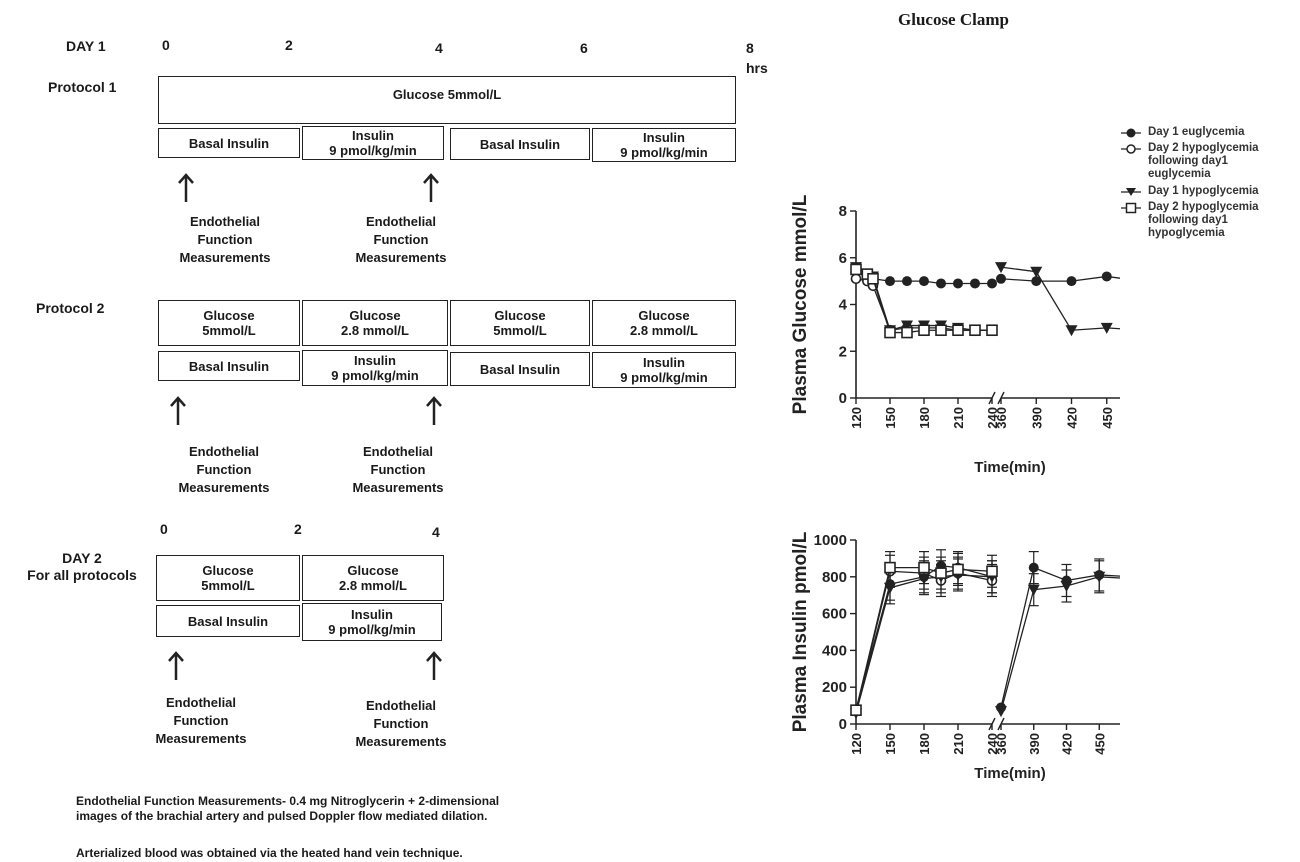 This screenshot has height=862, width=1300. What do you see at coordinates (229, 143) in the screenshot?
I see `protocol1-insulin-box-1: Basal Insulin` at bounding box center [229, 143].